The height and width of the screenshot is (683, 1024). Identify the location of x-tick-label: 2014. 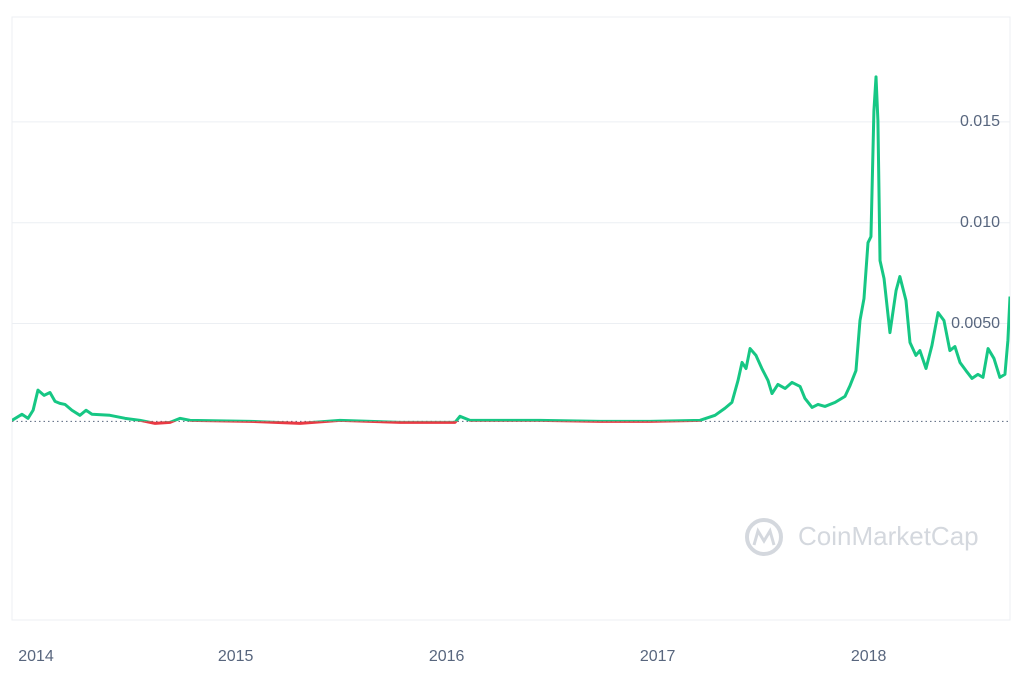
(36, 656).